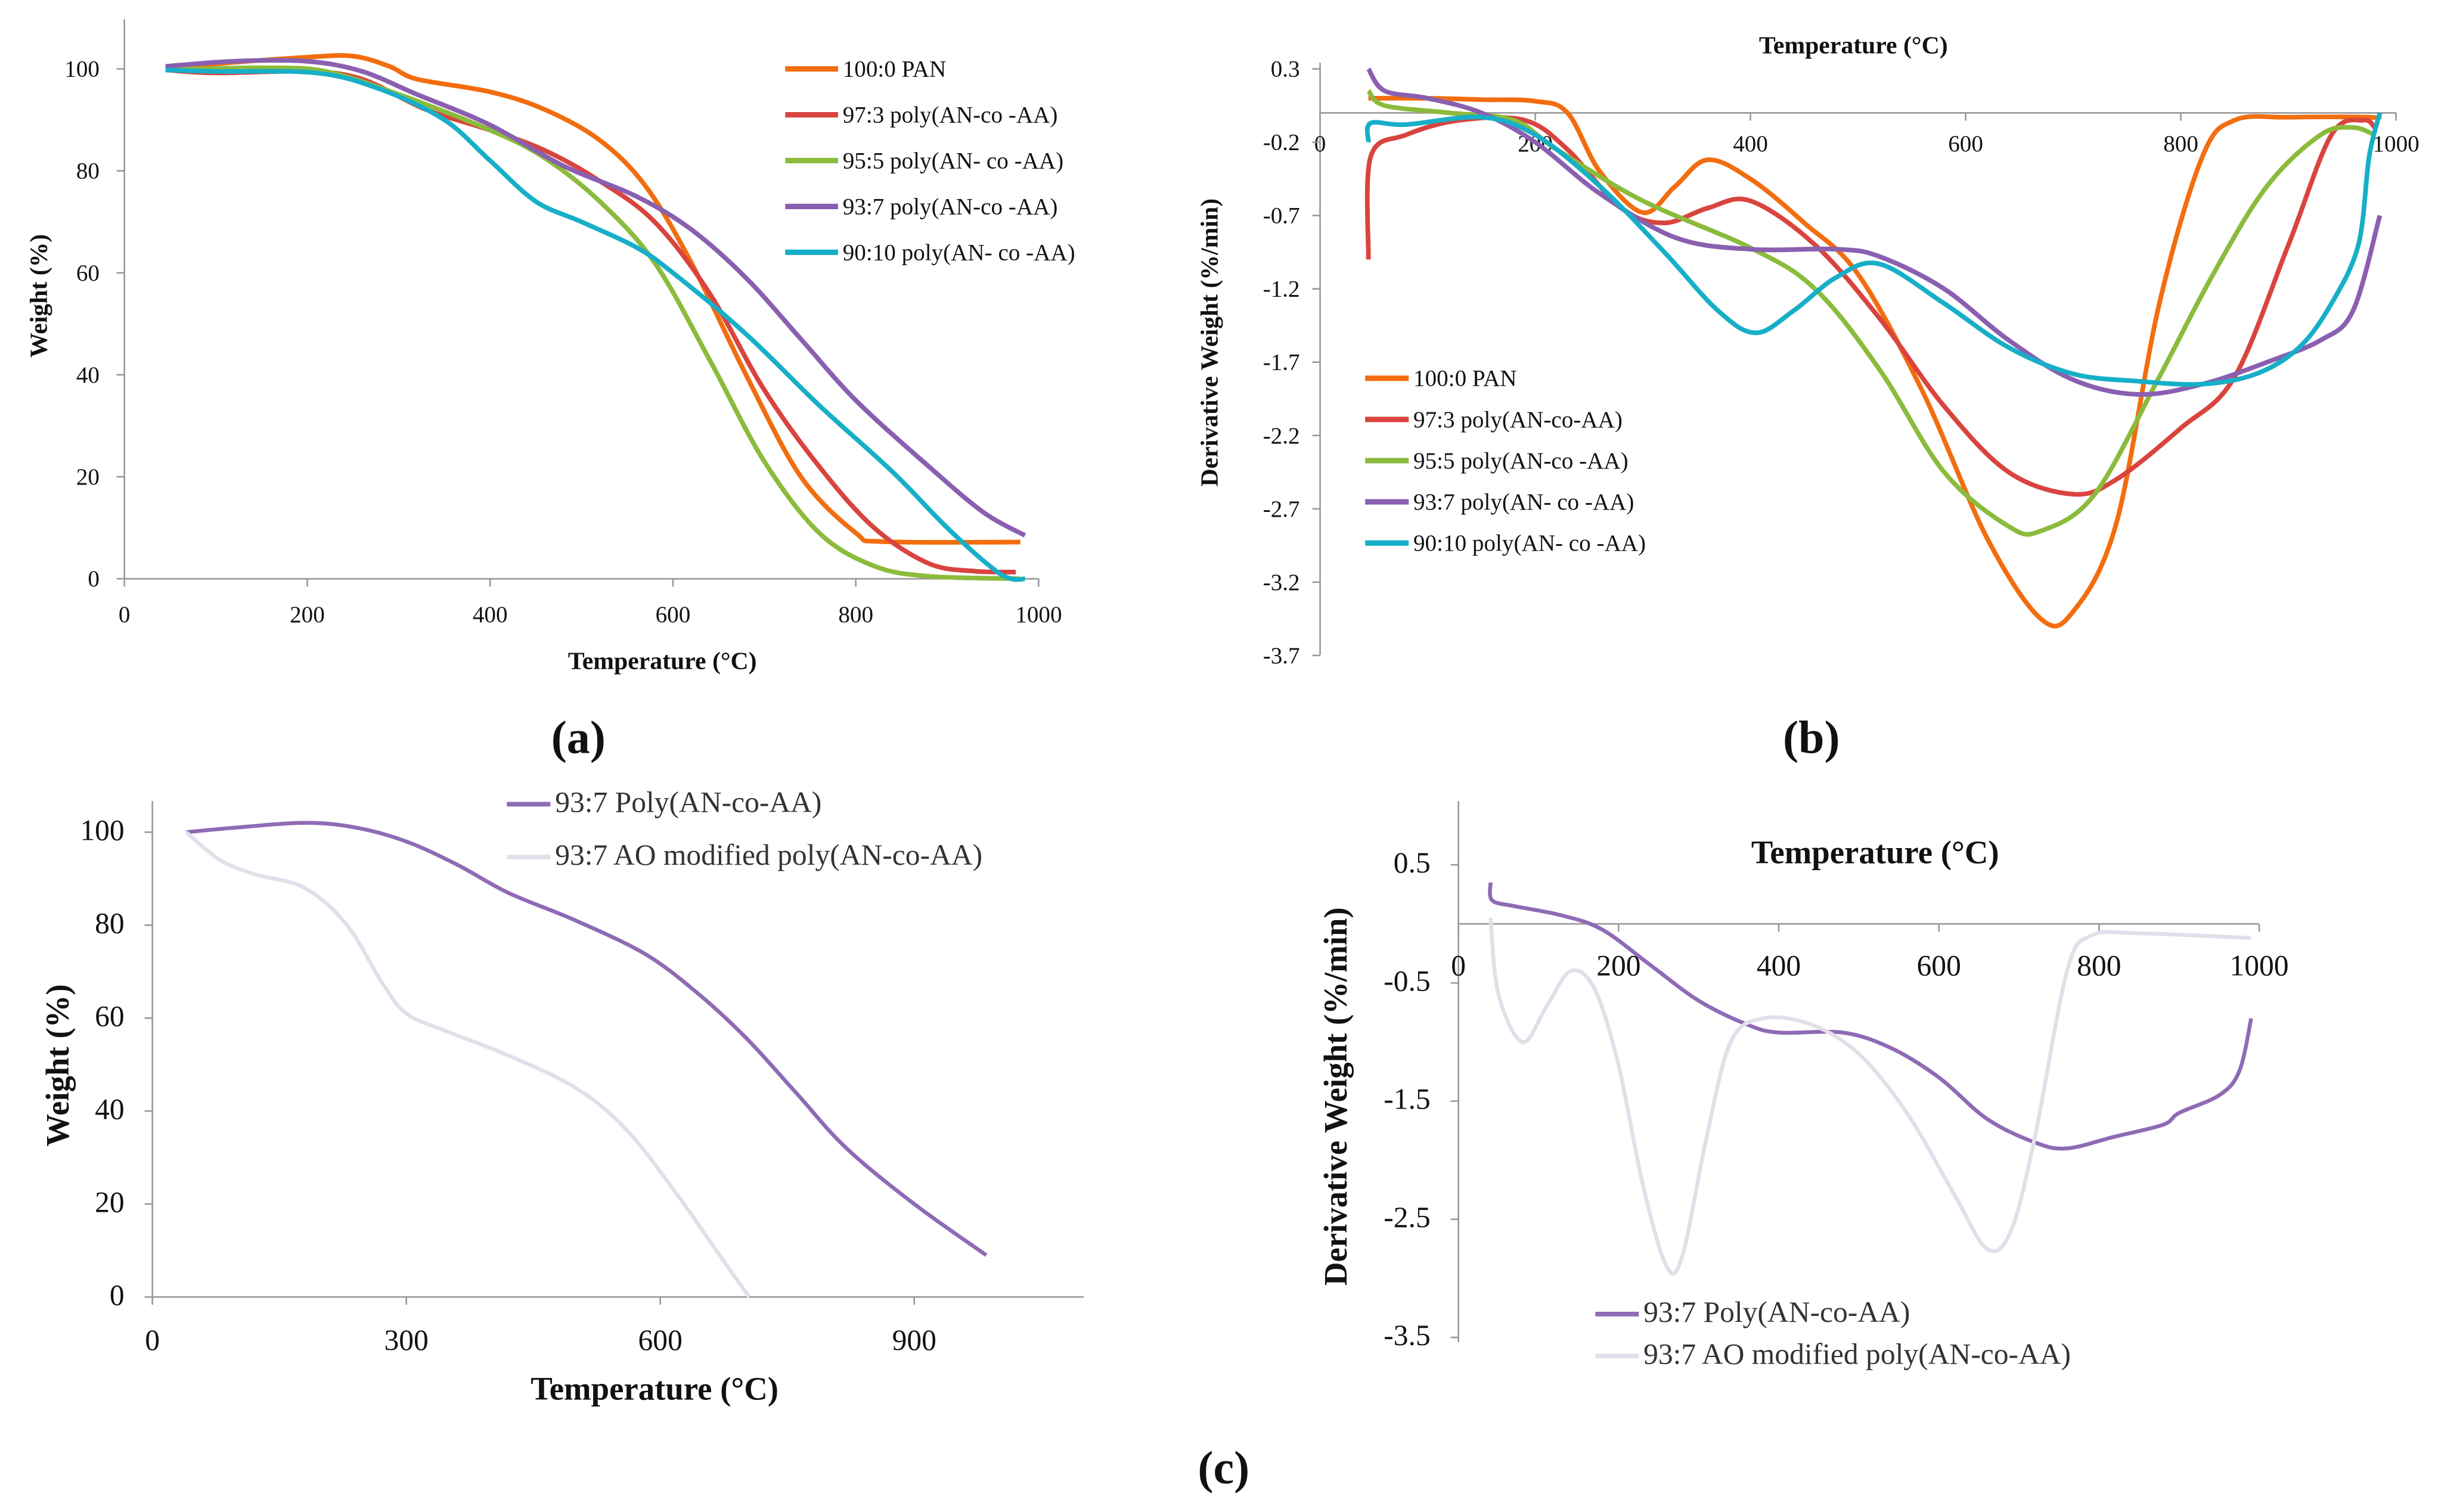 This screenshot has width=2438, height=1512. I want to click on y-tick-label: 0.5, so click(1412, 862).